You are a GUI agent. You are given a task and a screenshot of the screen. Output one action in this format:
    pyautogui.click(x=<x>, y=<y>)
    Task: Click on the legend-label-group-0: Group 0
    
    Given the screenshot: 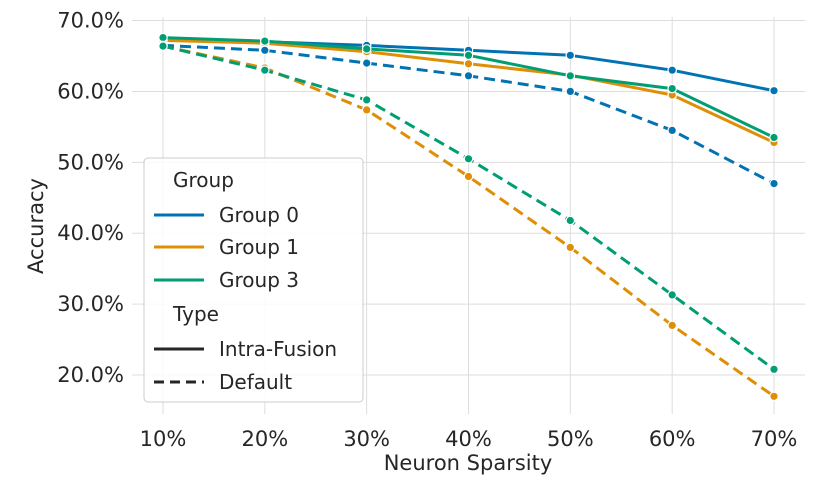 What is the action you would take?
    pyautogui.click(x=259, y=215)
    